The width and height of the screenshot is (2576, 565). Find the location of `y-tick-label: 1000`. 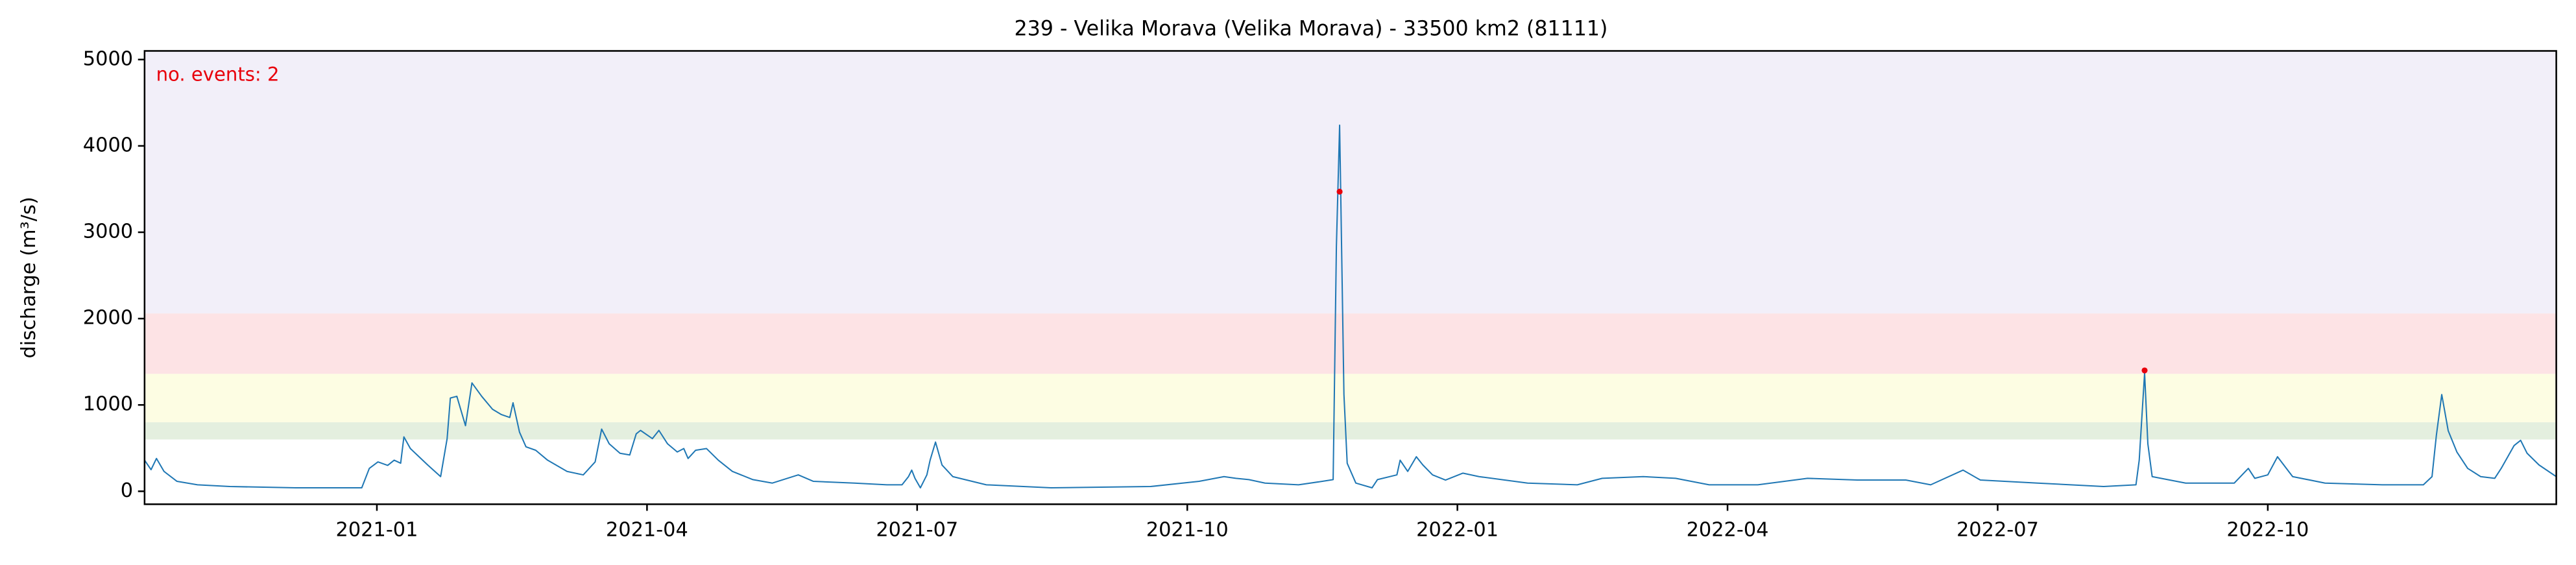

y-tick-label: 1000 is located at coordinates (108, 405).